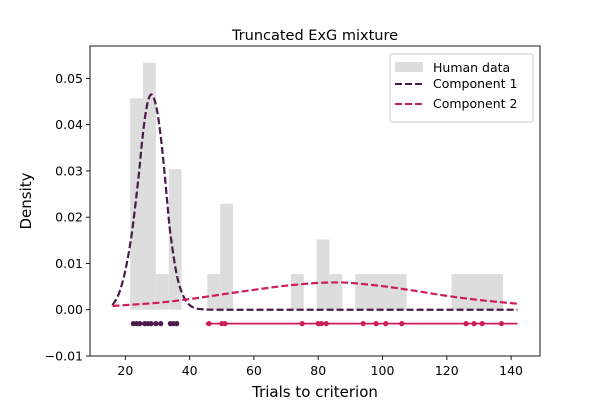 Image resolution: width=600 pixels, height=400 pixels. What do you see at coordinates (314, 391) in the screenshot?
I see `x-axis-label: Trials to criterion` at bounding box center [314, 391].